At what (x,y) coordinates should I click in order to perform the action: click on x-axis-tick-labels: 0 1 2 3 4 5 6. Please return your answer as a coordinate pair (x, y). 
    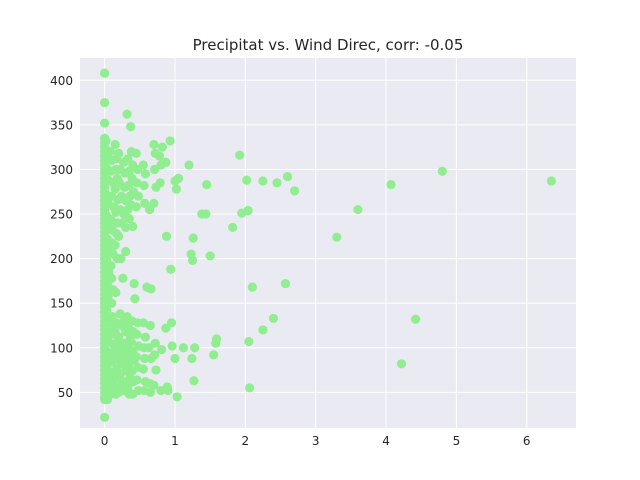
    Looking at the image, I should click on (316, 441).